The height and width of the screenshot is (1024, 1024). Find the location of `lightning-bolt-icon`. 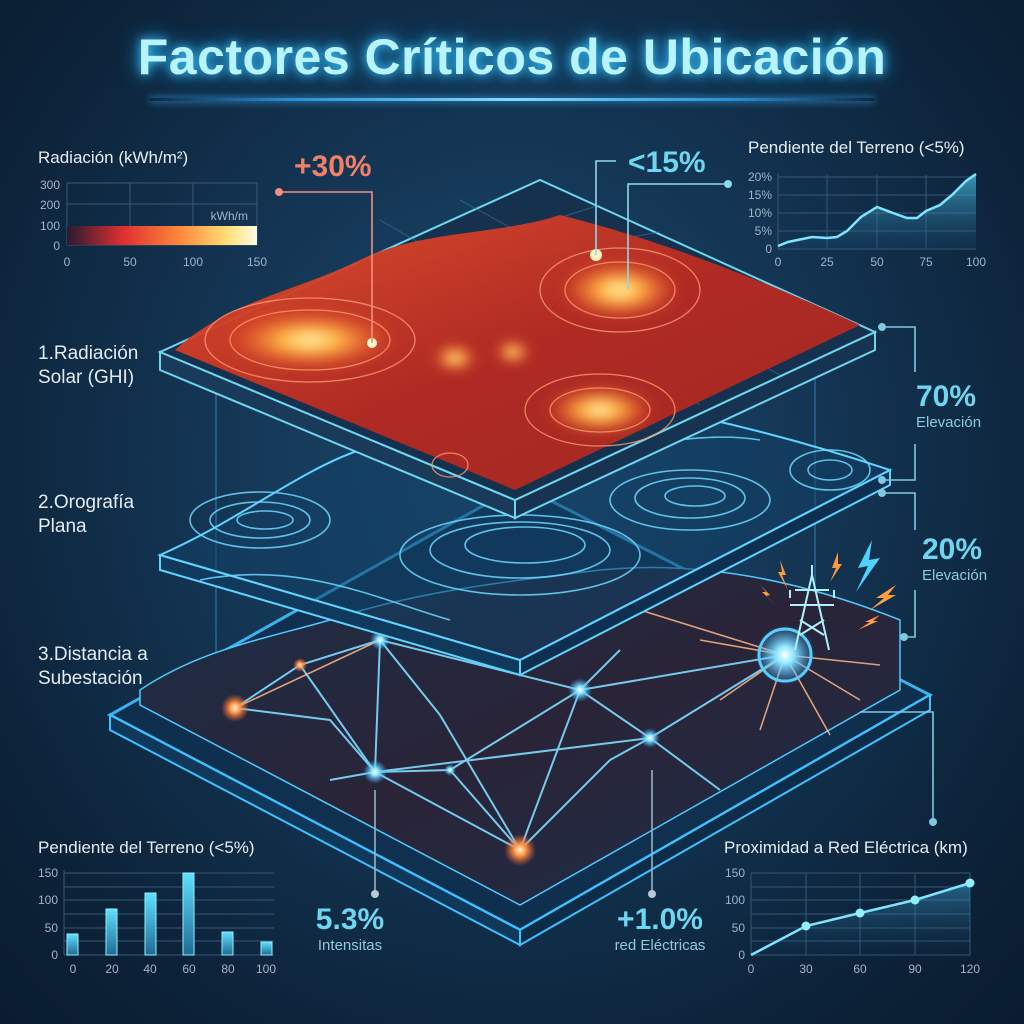

lightning-bolt-icon is located at coordinates (828, 585).